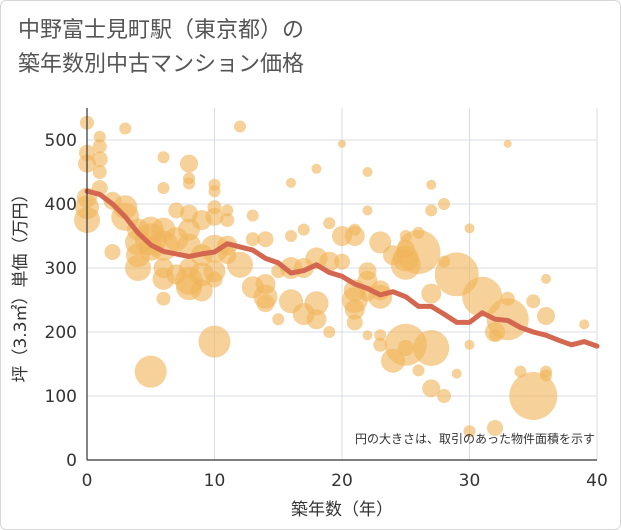  I want to click on x-tick-label: 40, so click(597, 481).